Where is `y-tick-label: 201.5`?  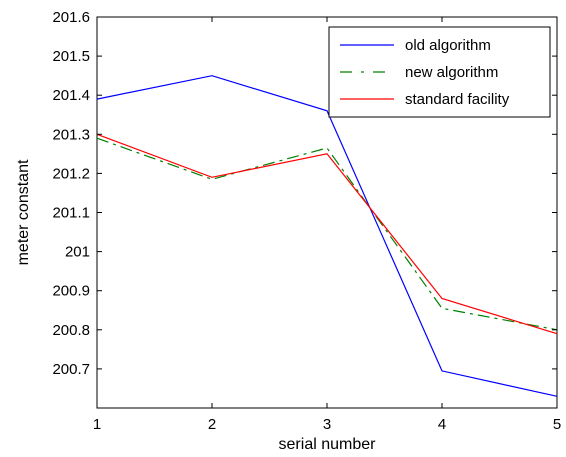
y-tick-label: 201.5 is located at coordinates (71, 56).